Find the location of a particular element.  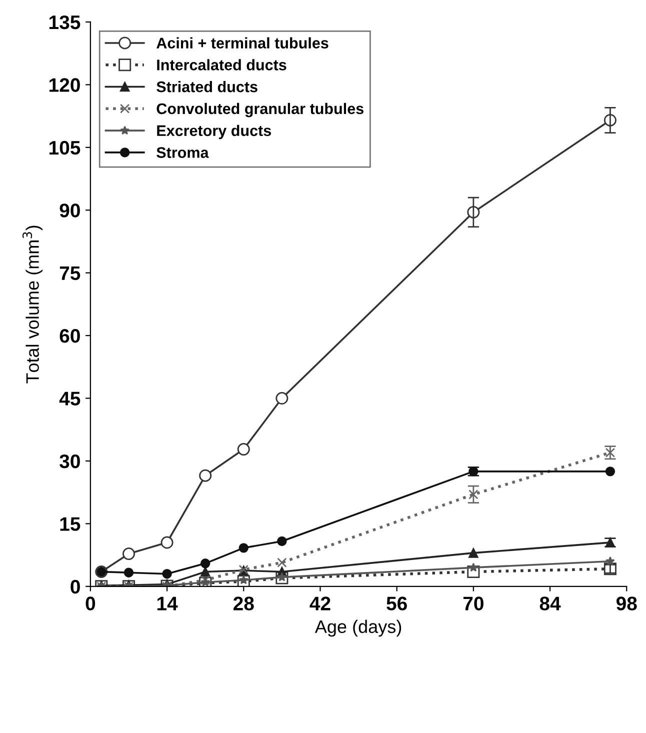

legend-label: Stroma is located at coordinates (182, 152).